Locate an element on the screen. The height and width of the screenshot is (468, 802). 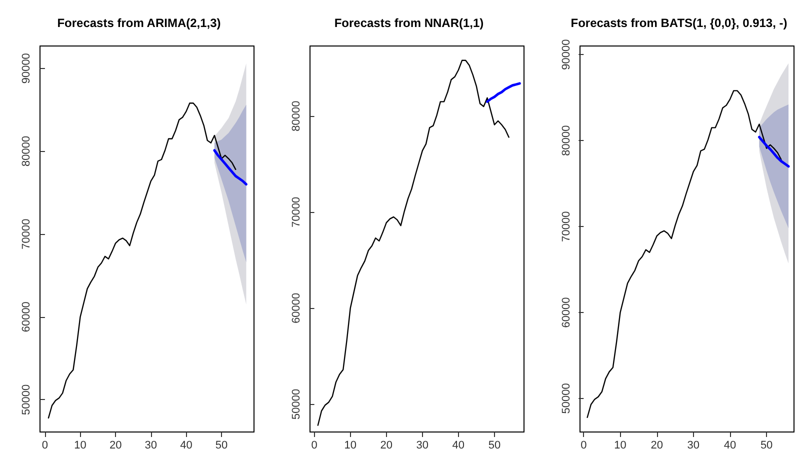
chart-title: Forecasts from ARIMA(2,1,3) is located at coordinates (139, 23).